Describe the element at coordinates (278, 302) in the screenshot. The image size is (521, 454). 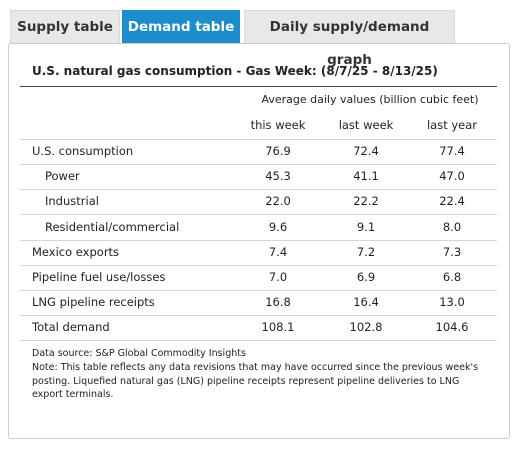
I see `cell-value: 16.8` at that location.